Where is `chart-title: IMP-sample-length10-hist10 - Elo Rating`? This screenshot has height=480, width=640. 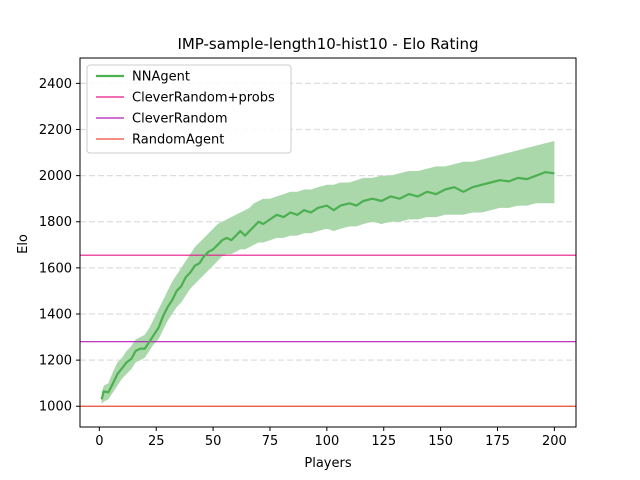 chart-title: IMP-sample-length10-hist10 - Elo Rating is located at coordinates (327, 44).